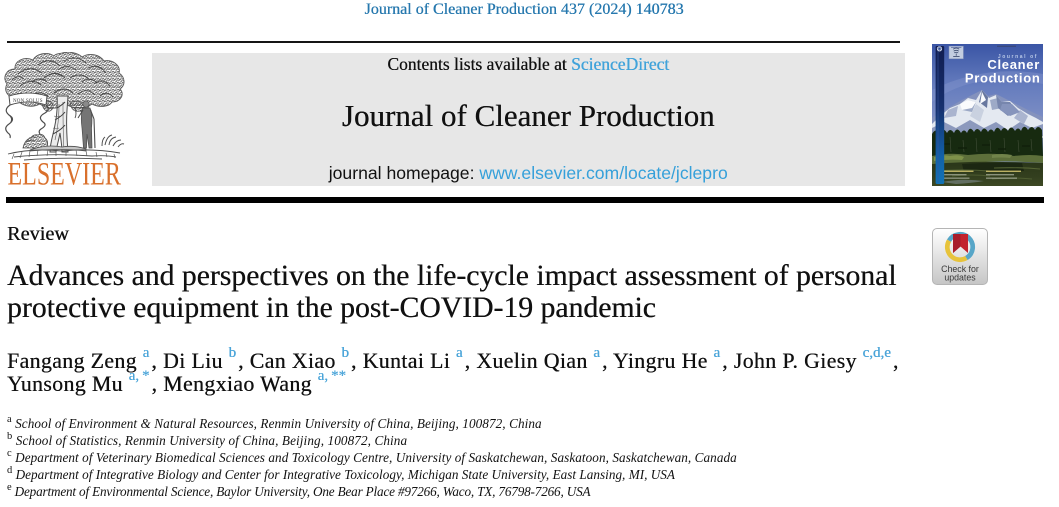 This screenshot has width=1059, height=507. I want to click on svg-text: Journal of, so click(1018, 57).